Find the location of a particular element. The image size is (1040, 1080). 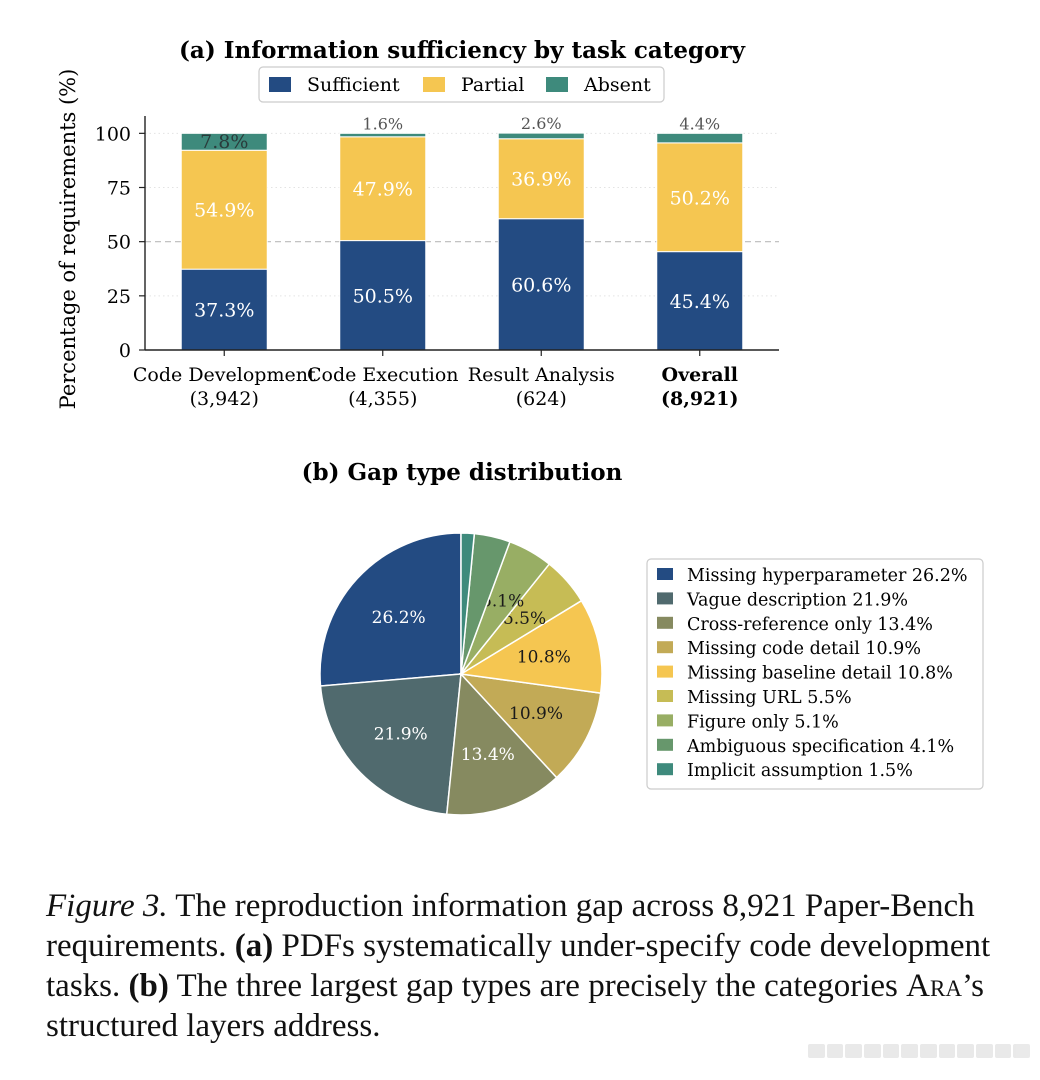

pie-data-label: 5.1% is located at coordinates (502, 601).